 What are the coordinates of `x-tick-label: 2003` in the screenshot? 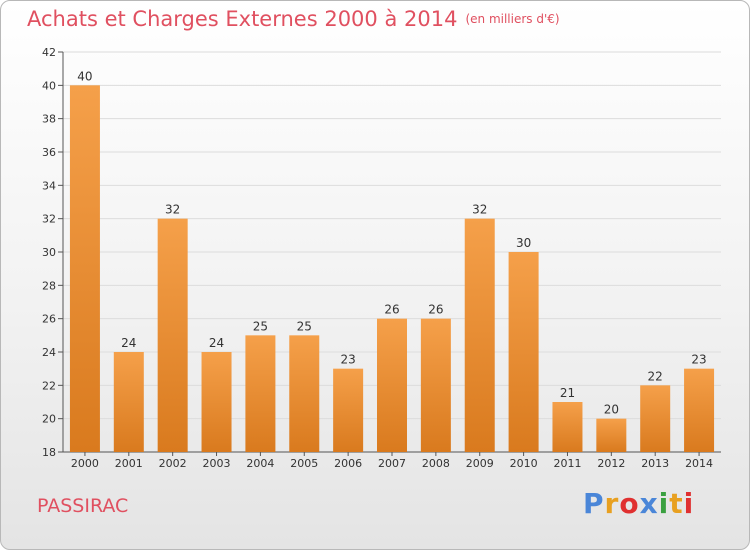 It's located at (217, 463).